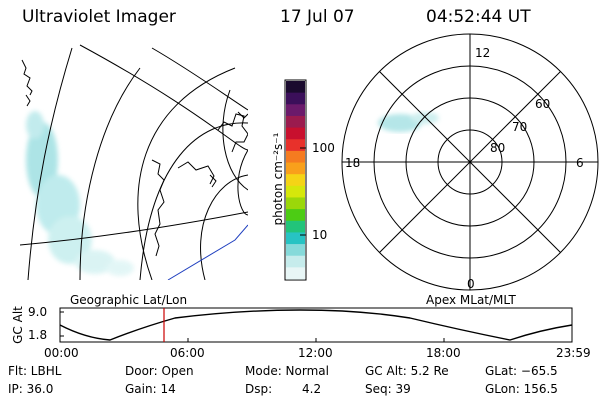  What do you see at coordinates (353, 163) in the screenshot?
I see `polar-mlt-label-18: 18` at bounding box center [353, 163].